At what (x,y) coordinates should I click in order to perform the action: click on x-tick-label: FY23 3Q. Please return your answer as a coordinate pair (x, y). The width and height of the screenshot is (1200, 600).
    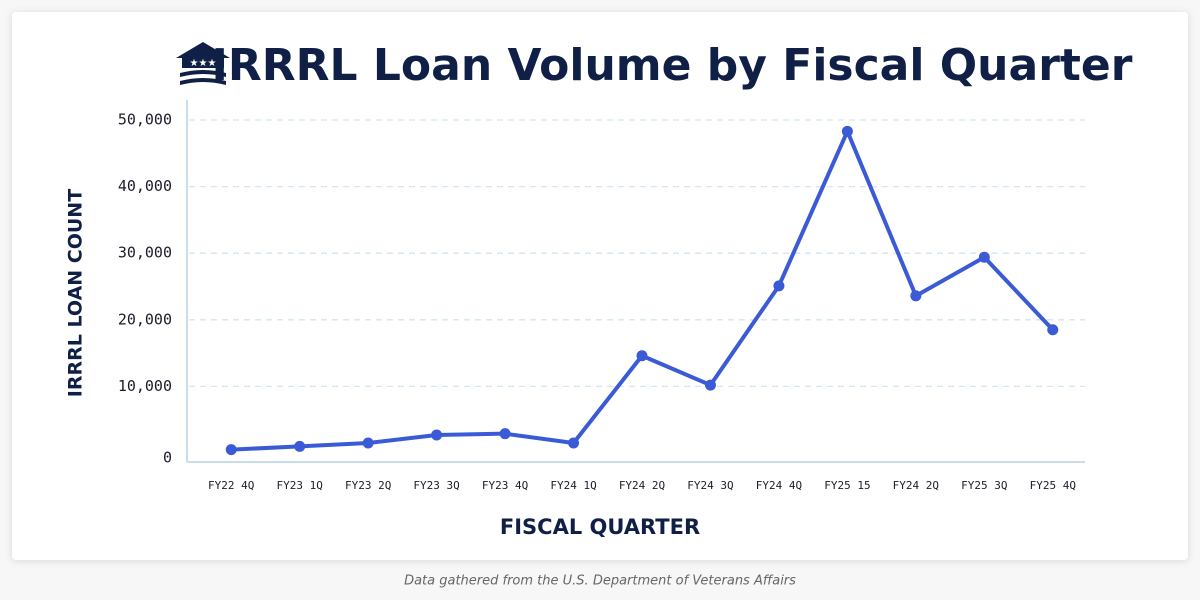
    Looking at the image, I should click on (436, 485).